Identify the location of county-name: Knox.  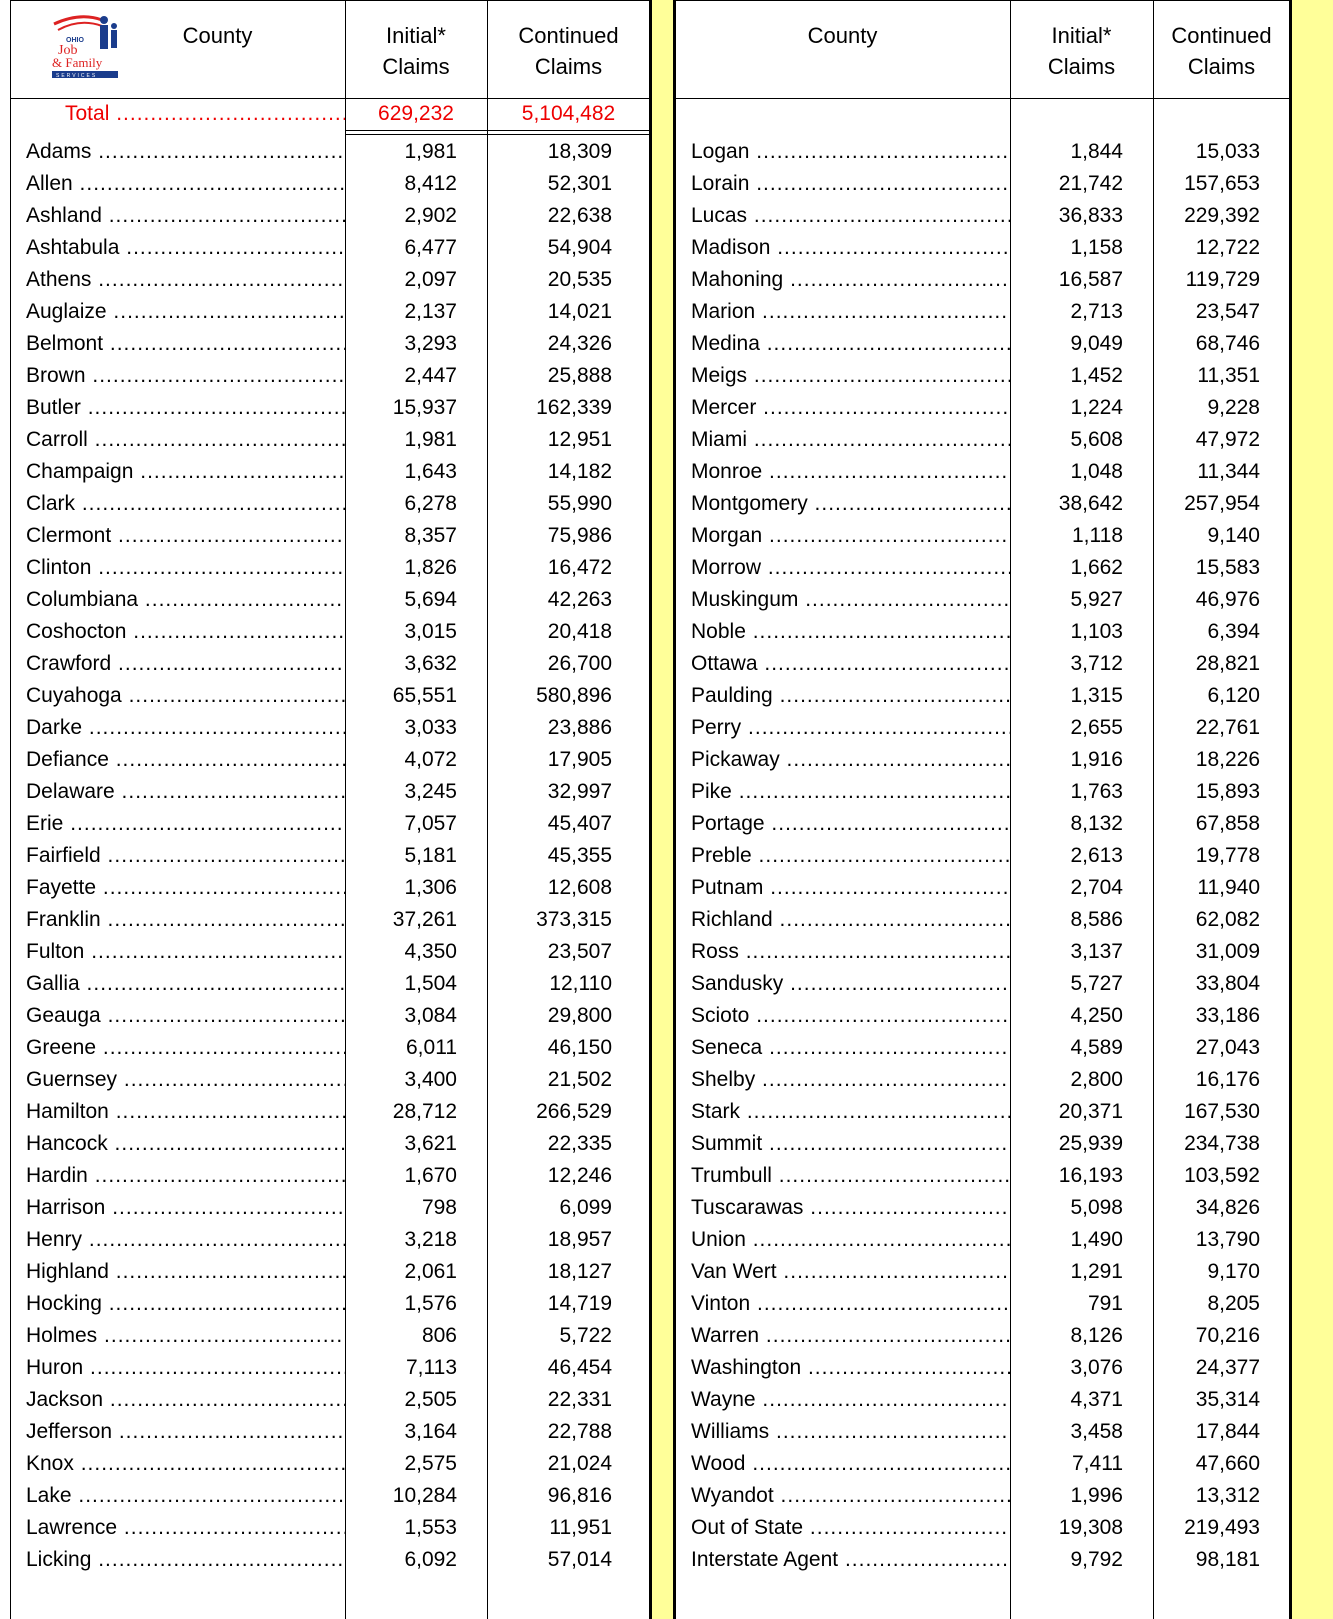
(177, 1464).